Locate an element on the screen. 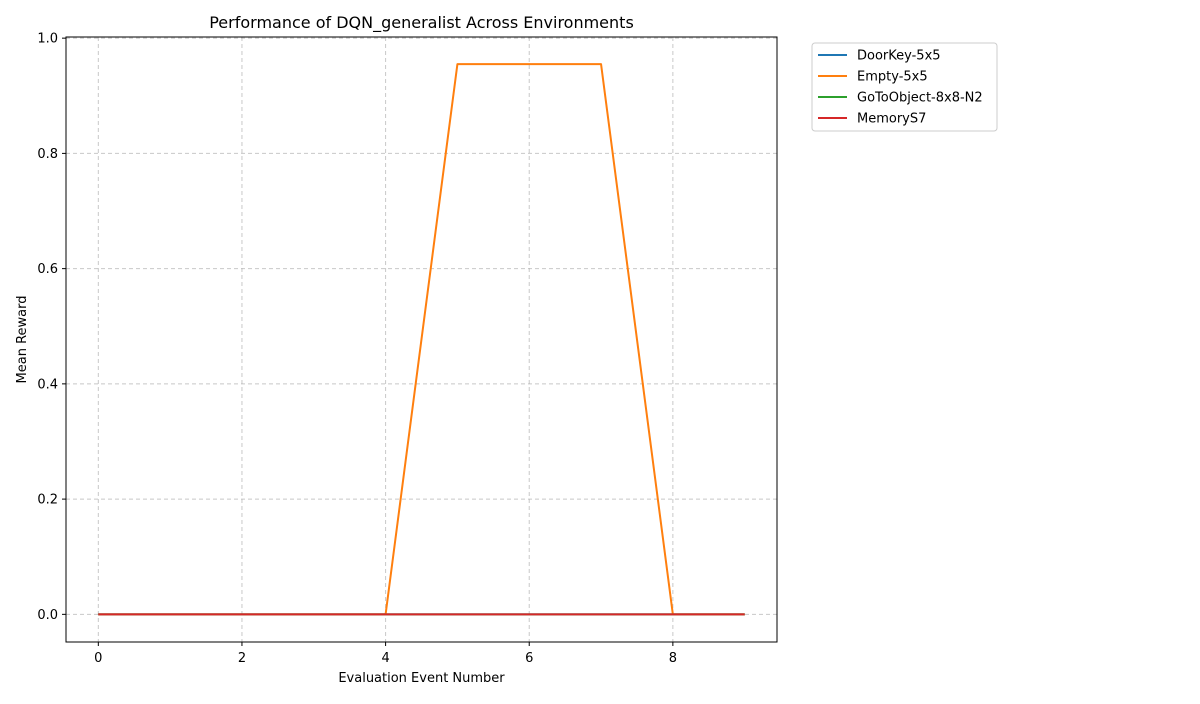 Image resolution: width=1200 pixels, height=704 pixels. y-tick-label: 0.8 is located at coordinates (47, 154).